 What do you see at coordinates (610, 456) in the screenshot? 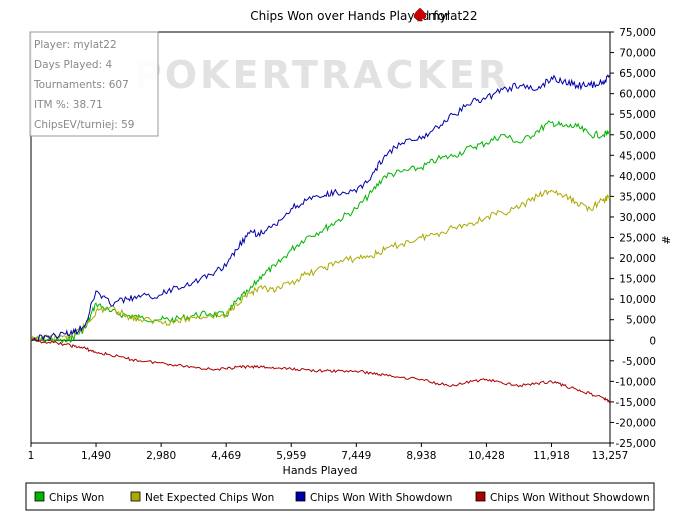
I see `x-tick-label: 13,257` at bounding box center [610, 456].